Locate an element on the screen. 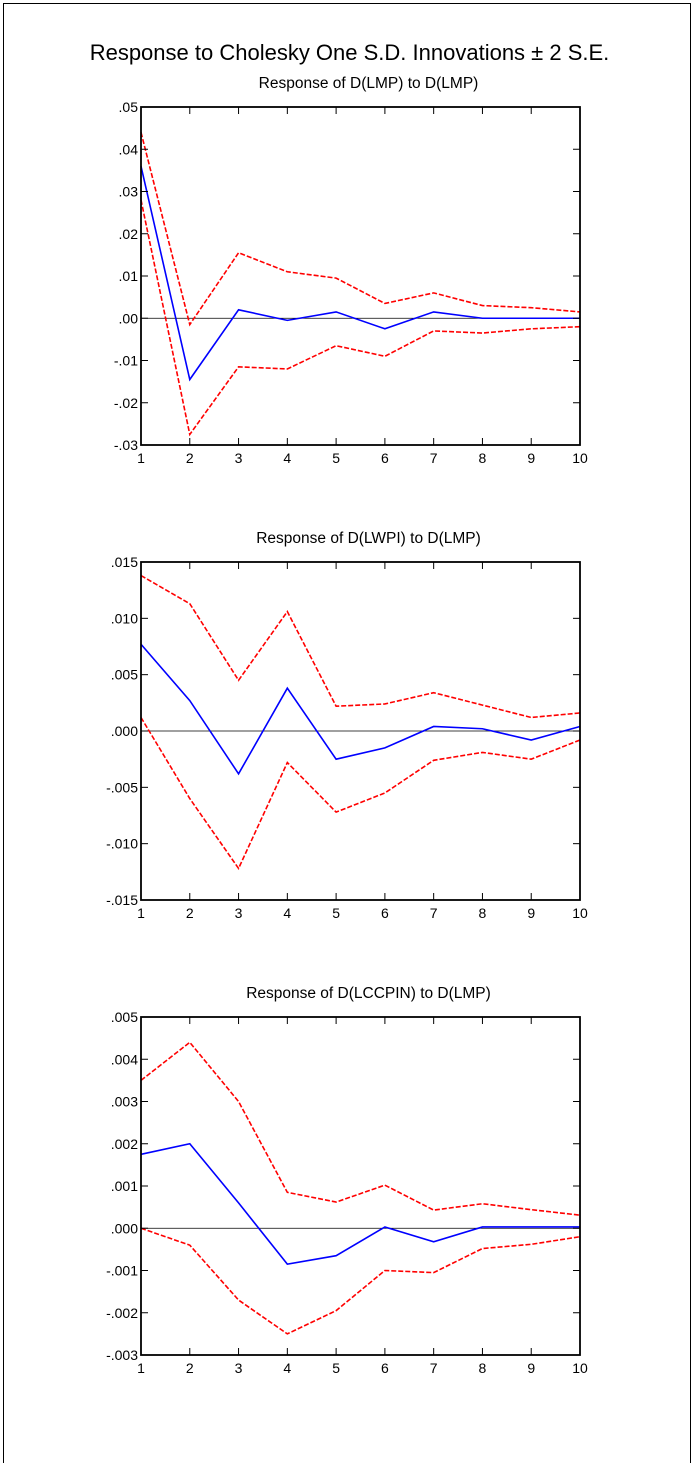  y-tick-label: .003 is located at coordinates (124, 1102).